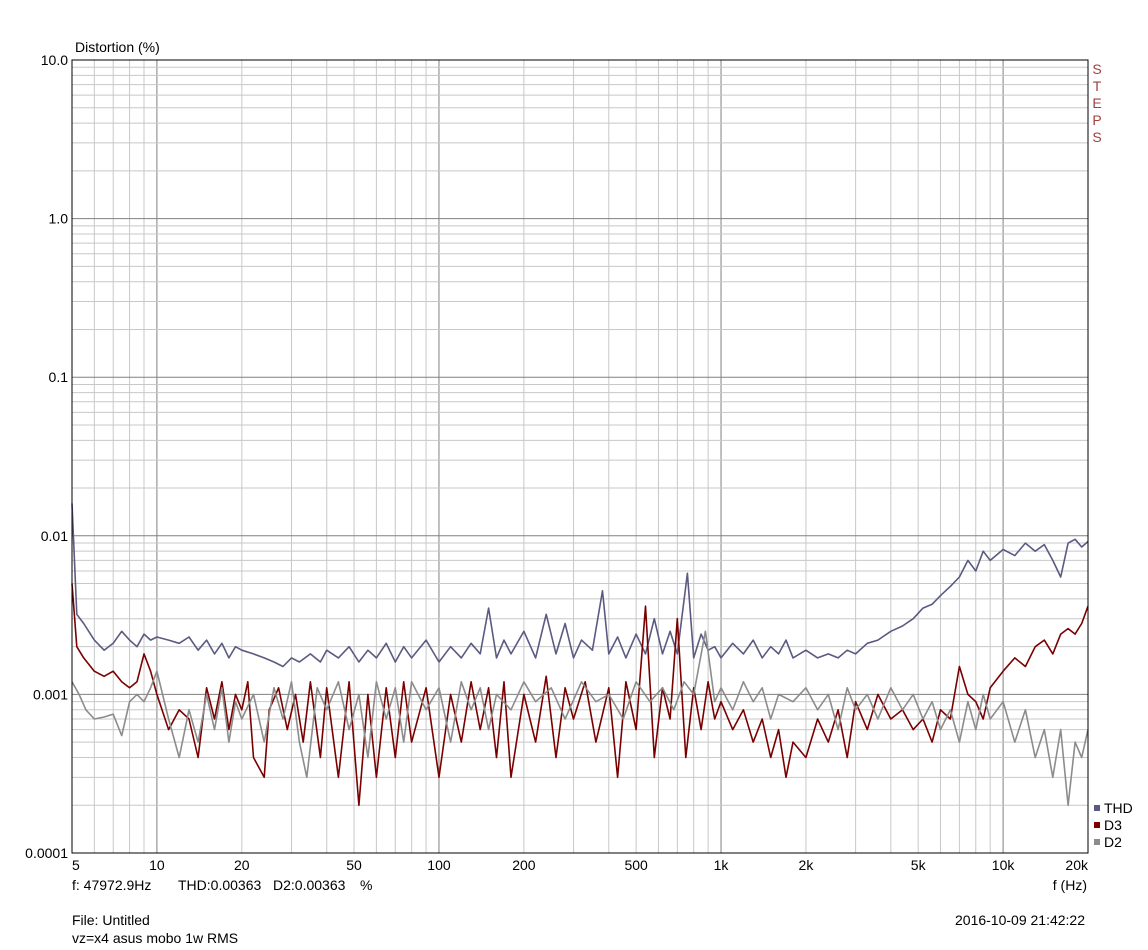 The height and width of the screenshot is (950, 1148). What do you see at coordinates (1077, 865) in the screenshot?
I see `x-tick-label: 20k` at bounding box center [1077, 865].